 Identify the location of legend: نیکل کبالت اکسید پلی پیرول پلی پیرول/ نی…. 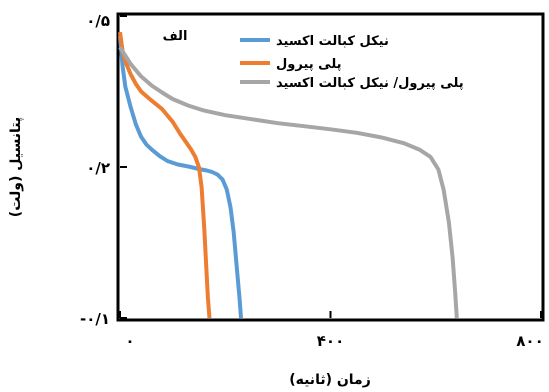
(352, 62).